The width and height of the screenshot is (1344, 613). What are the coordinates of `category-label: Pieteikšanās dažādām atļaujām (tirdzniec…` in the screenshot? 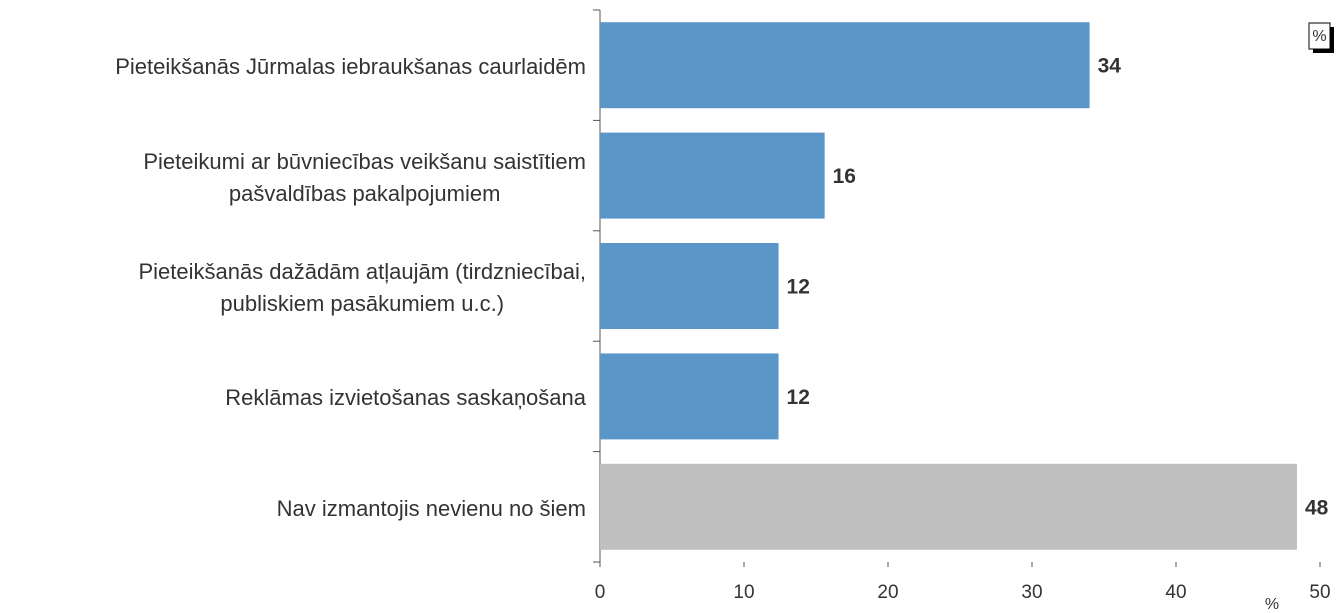 It's located at (362, 287).